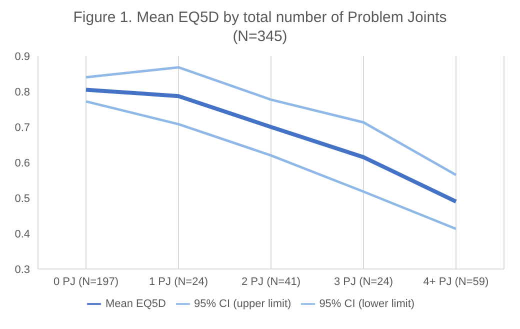 Image resolution: width=520 pixels, height=329 pixels. I want to click on legend-label: 95% CI (lower limit), so click(367, 304).